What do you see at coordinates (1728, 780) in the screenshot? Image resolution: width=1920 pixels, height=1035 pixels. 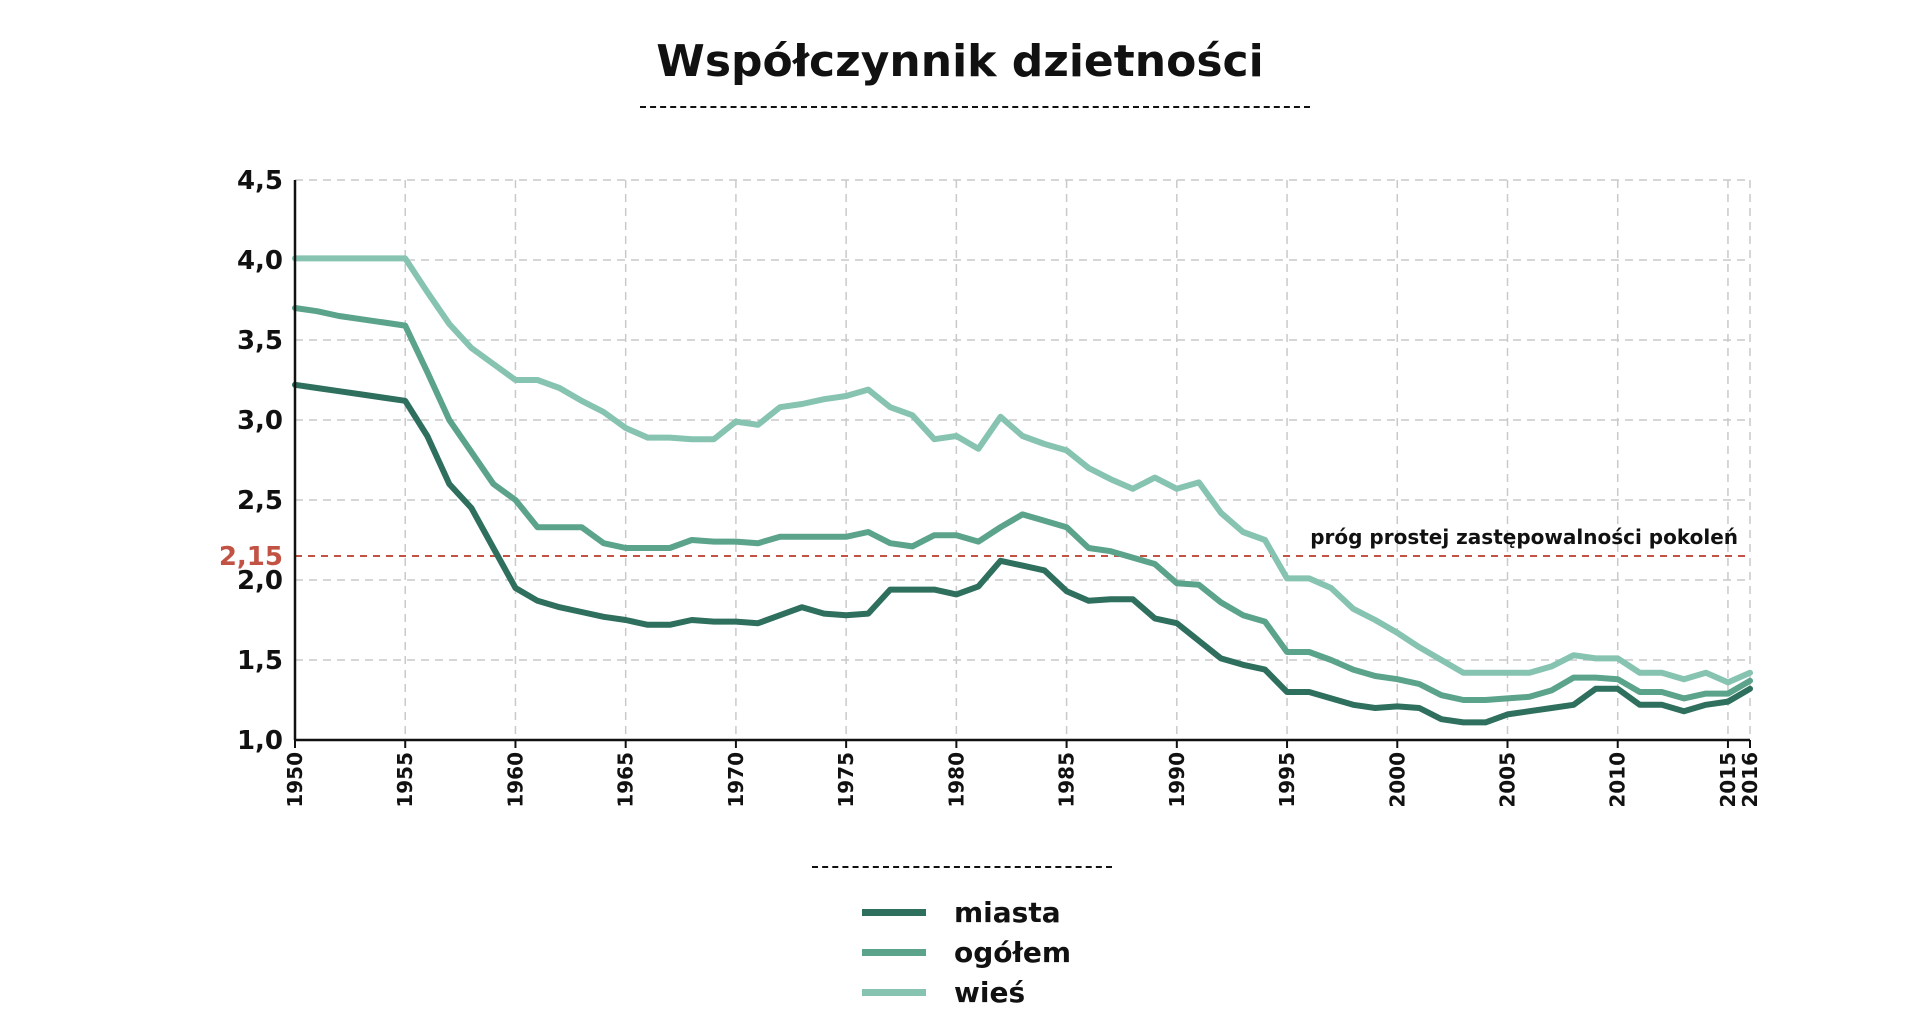 I see `x-tick-label: 2015` at bounding box center [1728, 780].